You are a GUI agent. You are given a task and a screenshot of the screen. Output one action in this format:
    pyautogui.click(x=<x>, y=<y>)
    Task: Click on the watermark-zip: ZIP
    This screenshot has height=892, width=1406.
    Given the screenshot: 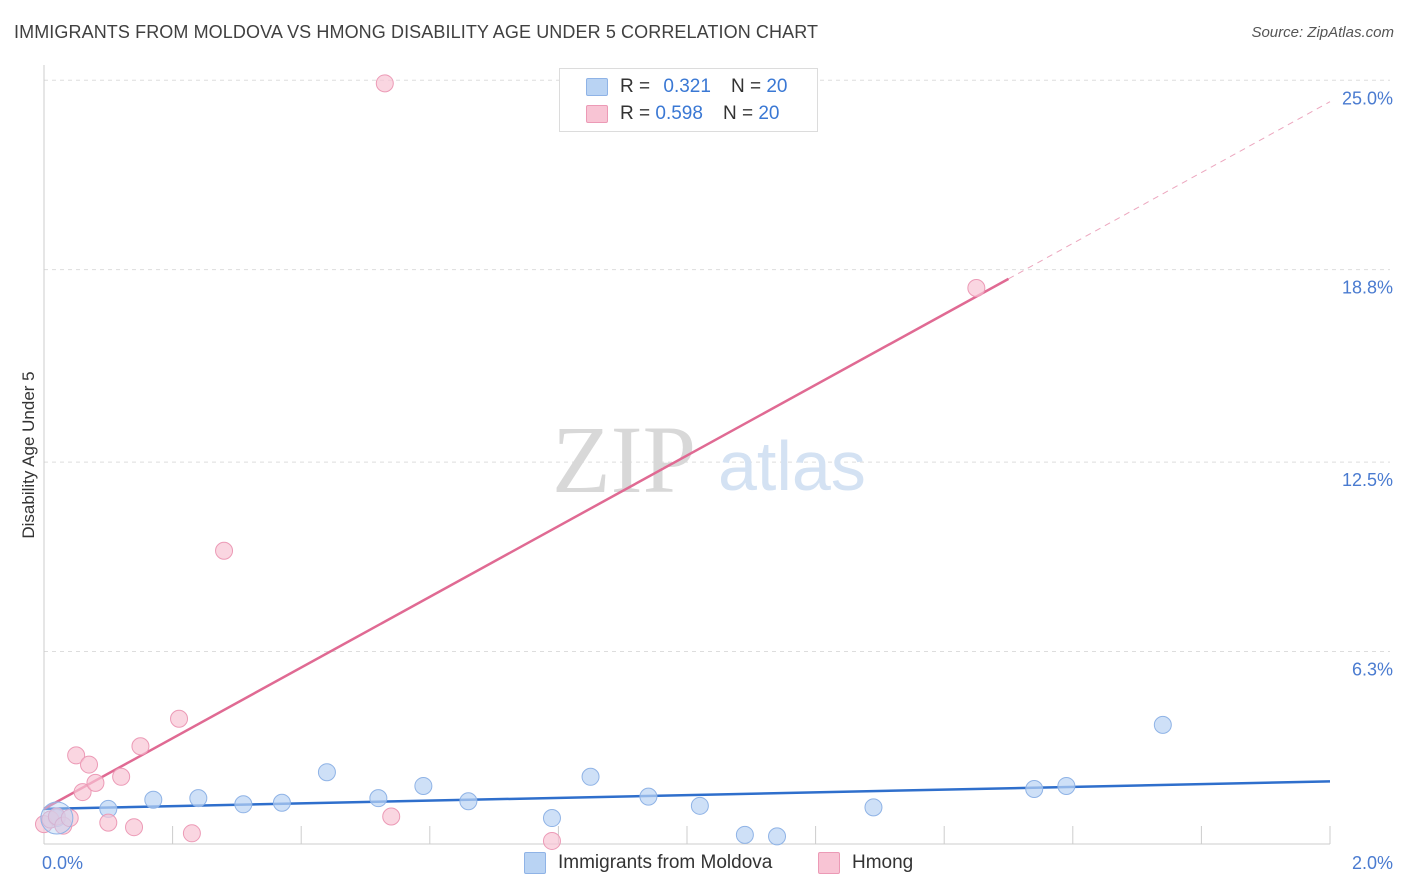 What is the action you would take?
    pyautogui.click(x=624, y=459)
    